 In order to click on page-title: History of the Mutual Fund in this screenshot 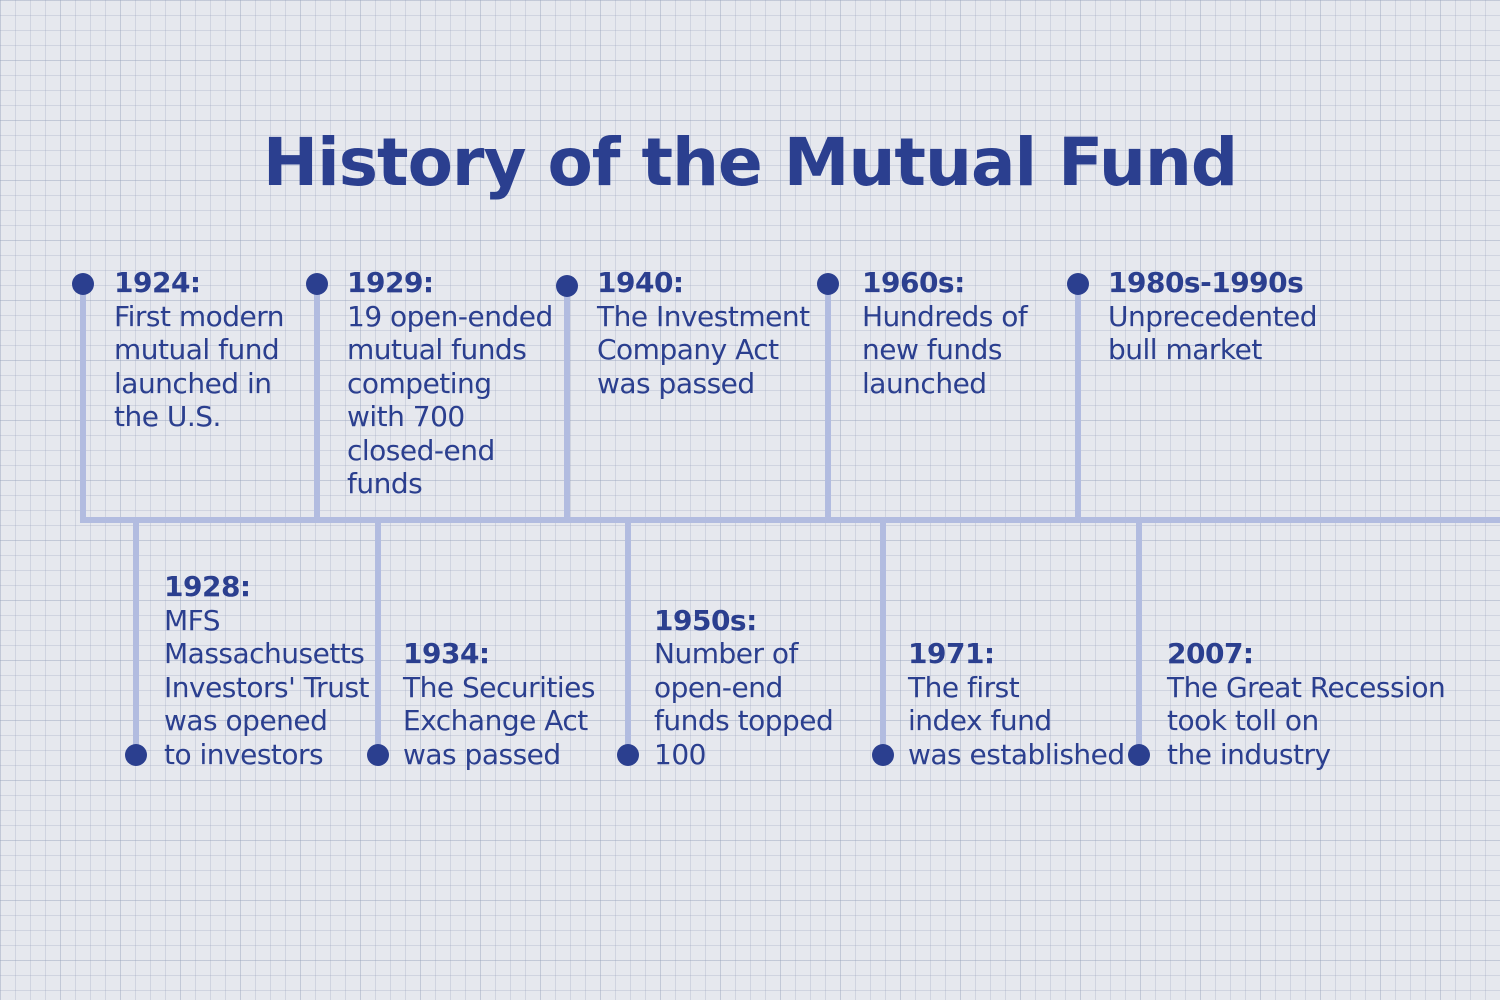, I will do `click(750, 163)`.